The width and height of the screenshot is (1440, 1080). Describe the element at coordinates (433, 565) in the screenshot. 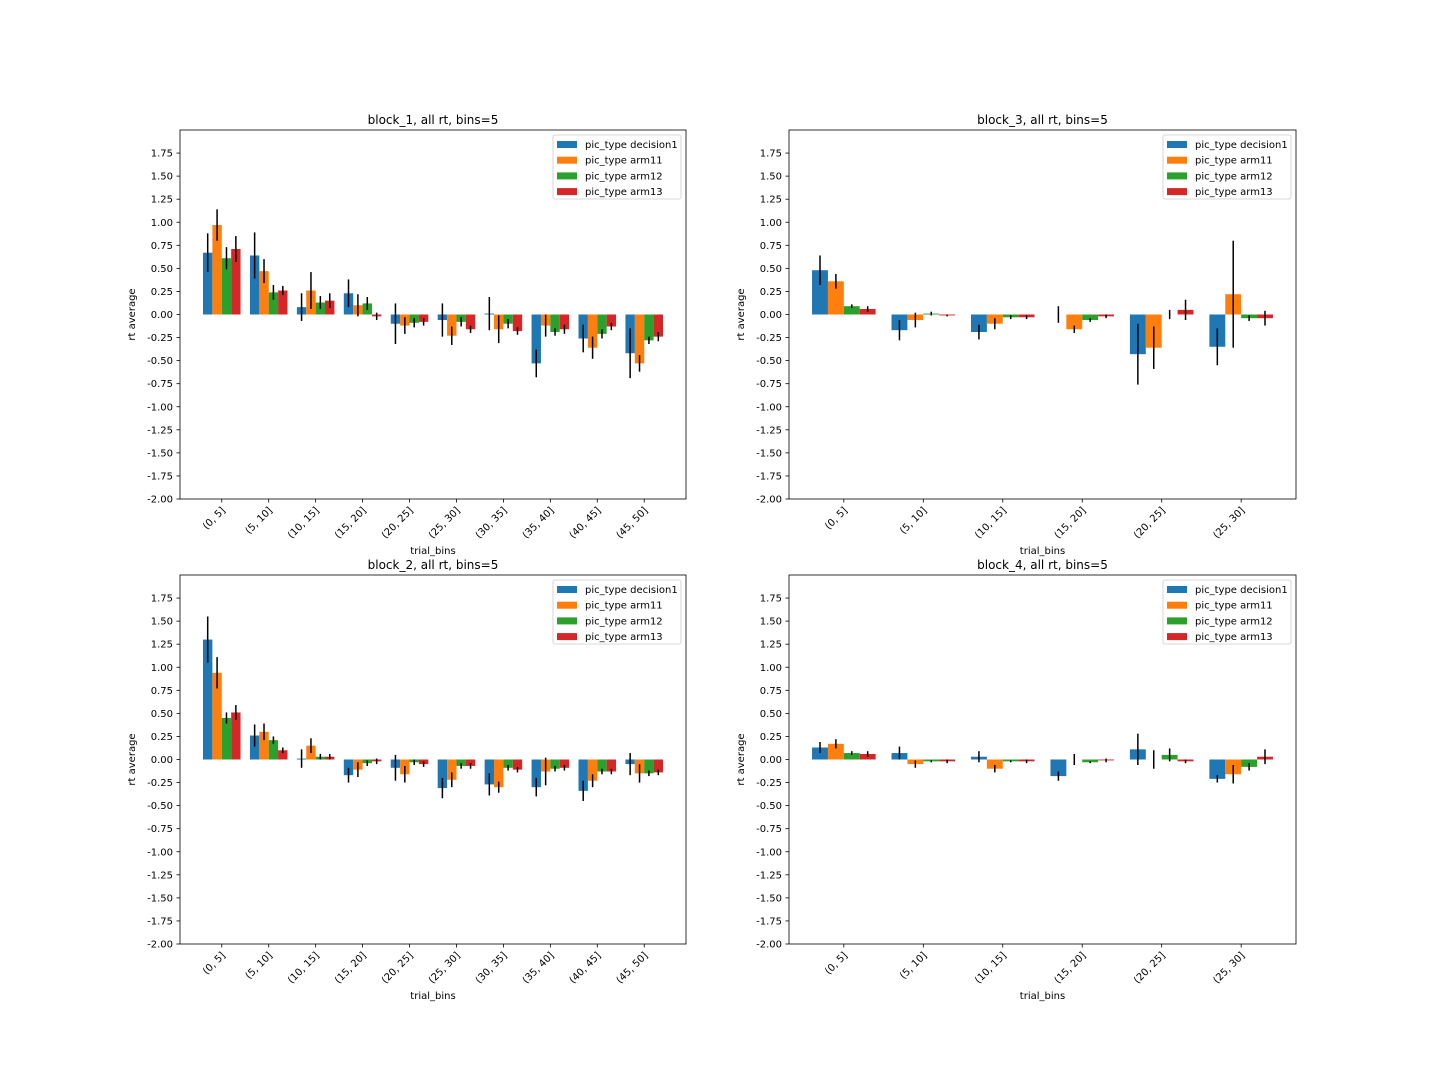

I see `chart-title: block_2, all rt, bins=5` at that location.